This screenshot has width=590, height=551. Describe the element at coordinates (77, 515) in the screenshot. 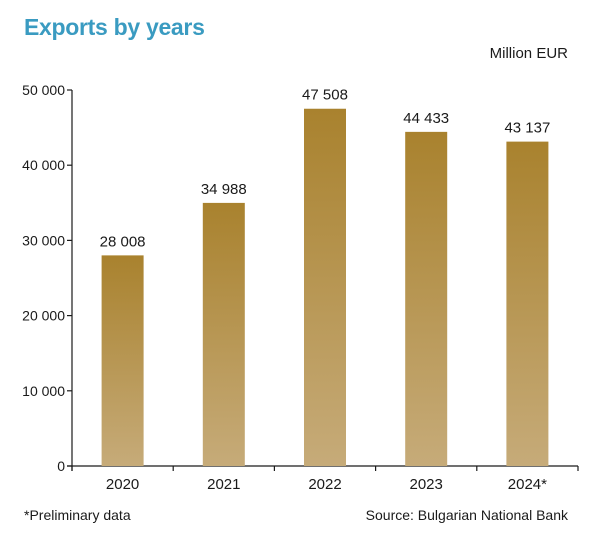

I see `footnote: *Preliminary data` at that location.